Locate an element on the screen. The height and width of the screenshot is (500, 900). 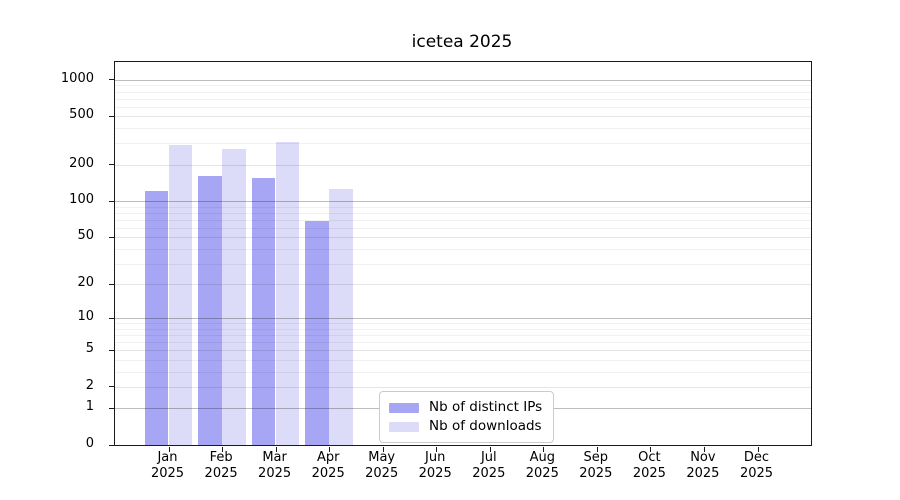
y-tick-label: 50 is located at coordinates (85, 236).